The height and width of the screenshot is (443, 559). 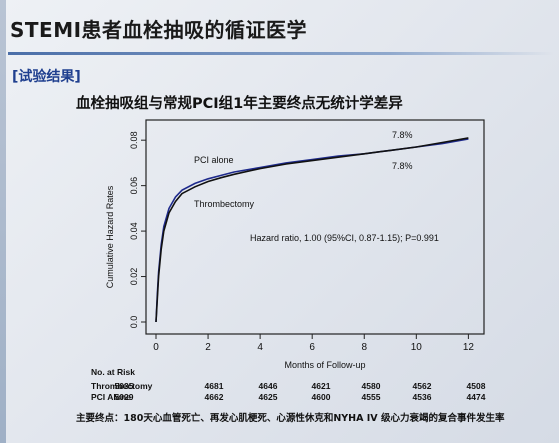 What do you see at coordinates (268, 386) in the screenshot?
I see `at-risk-value: 4646` at bounding box center [268, 386].